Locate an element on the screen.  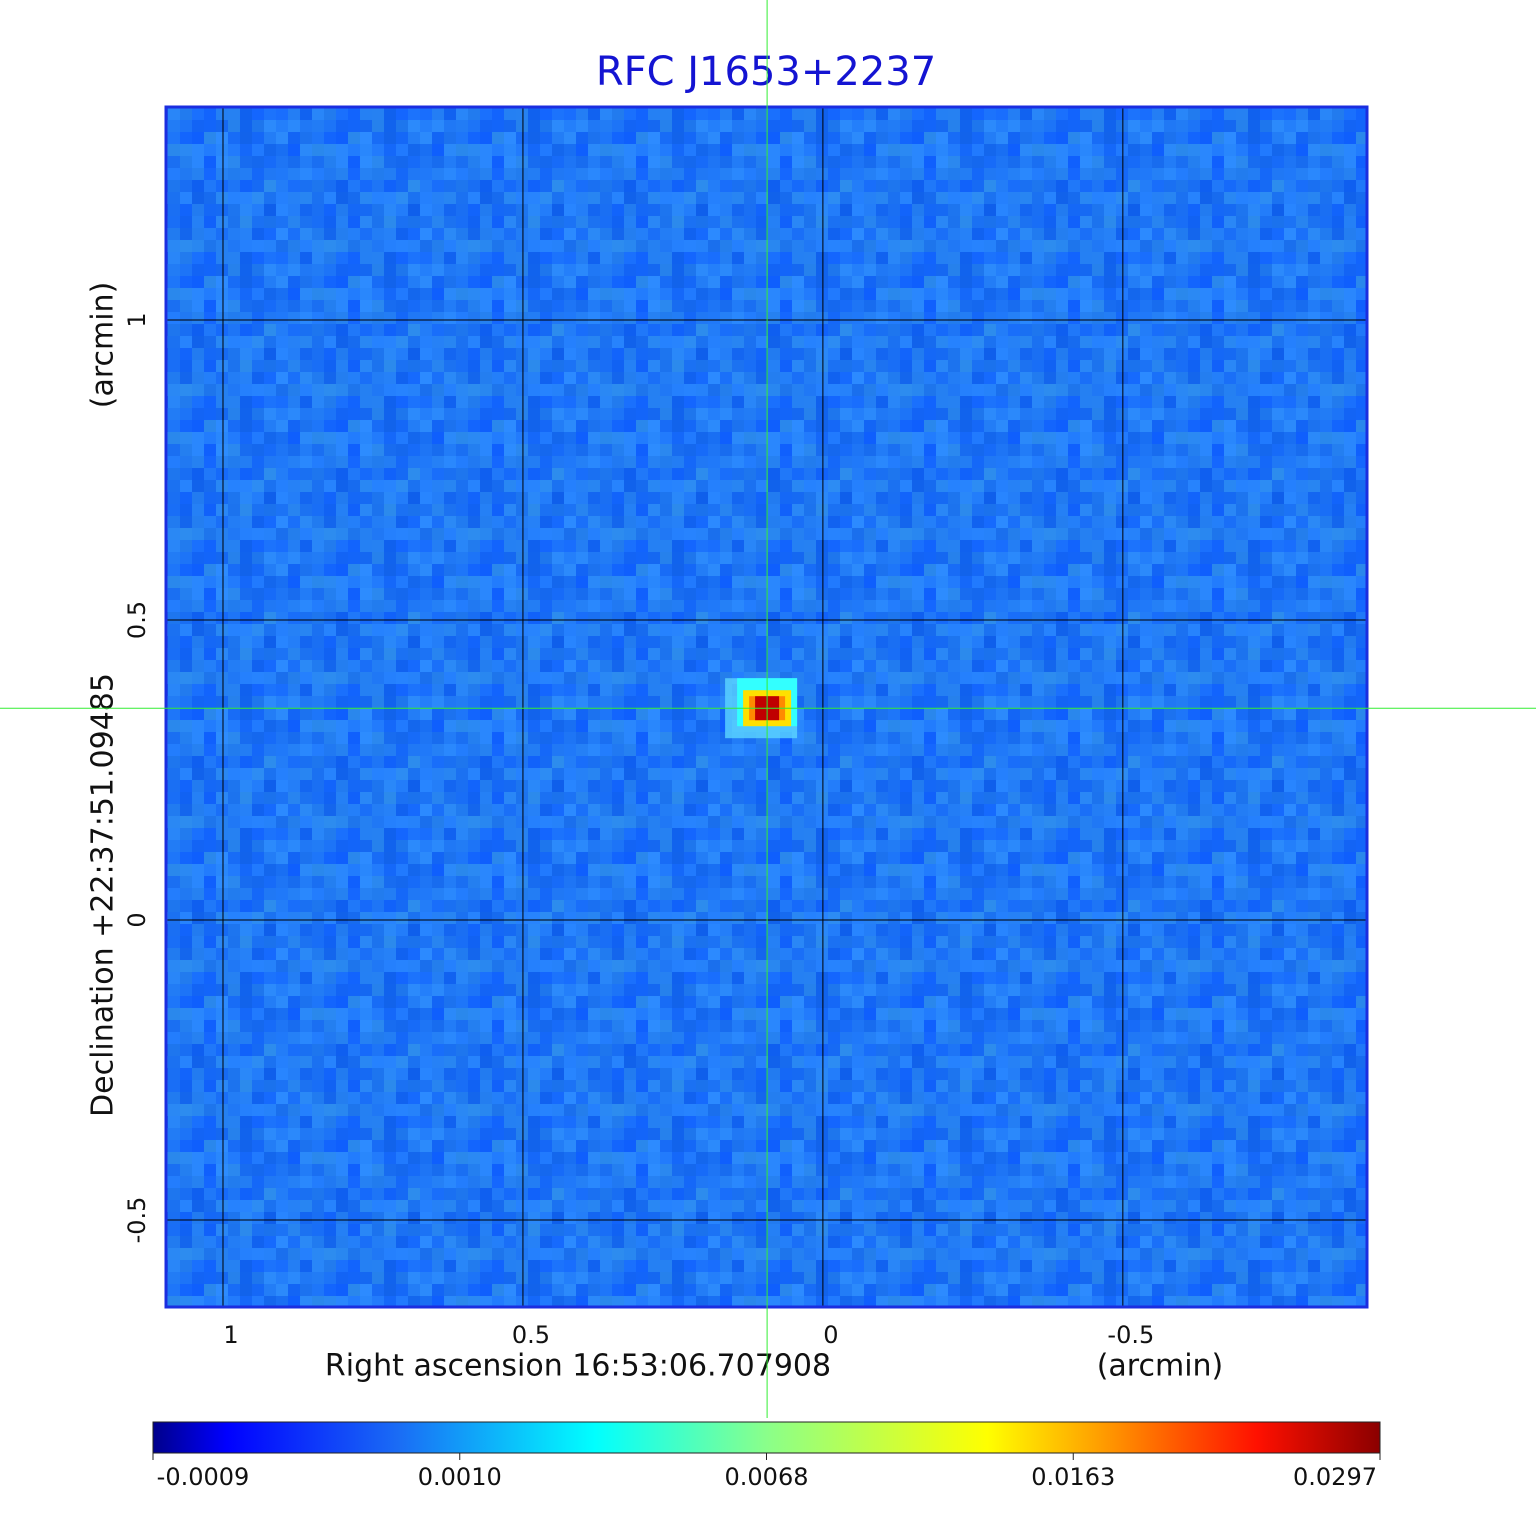
x-tick-label: -0.5 is located at coordinates (1130, 1335).